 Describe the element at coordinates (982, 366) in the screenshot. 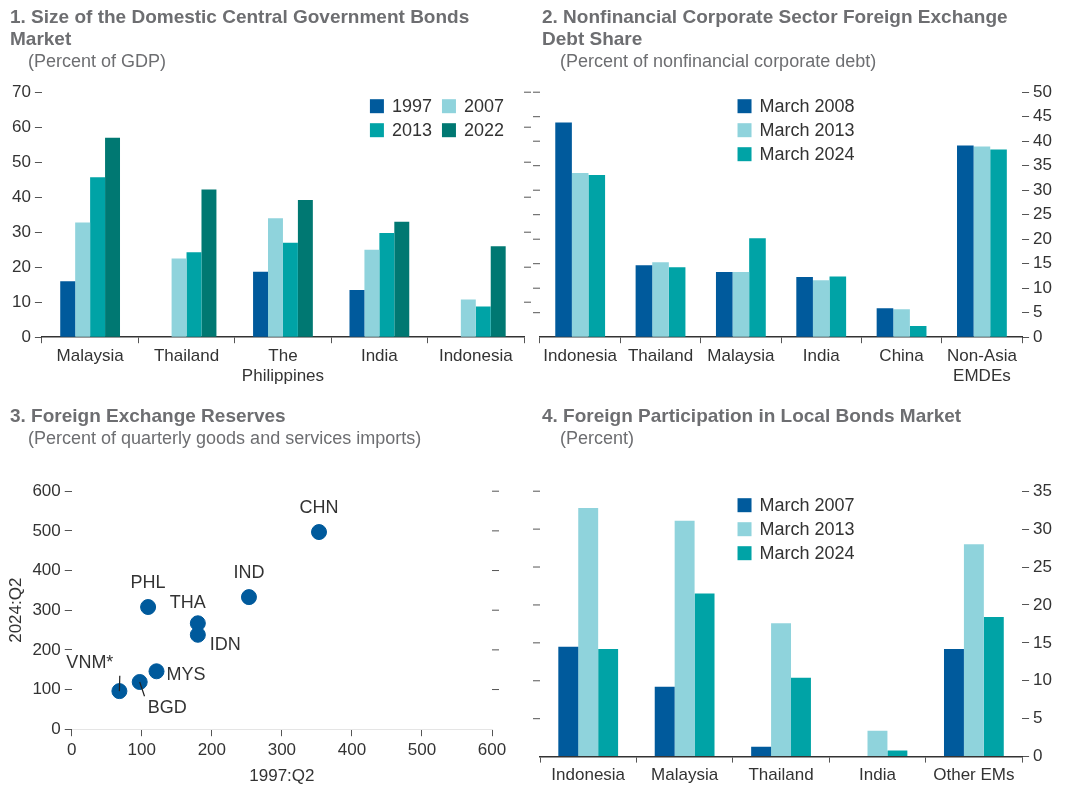

I see `x-tick-label: Non-Asia EMDEs` at that location.